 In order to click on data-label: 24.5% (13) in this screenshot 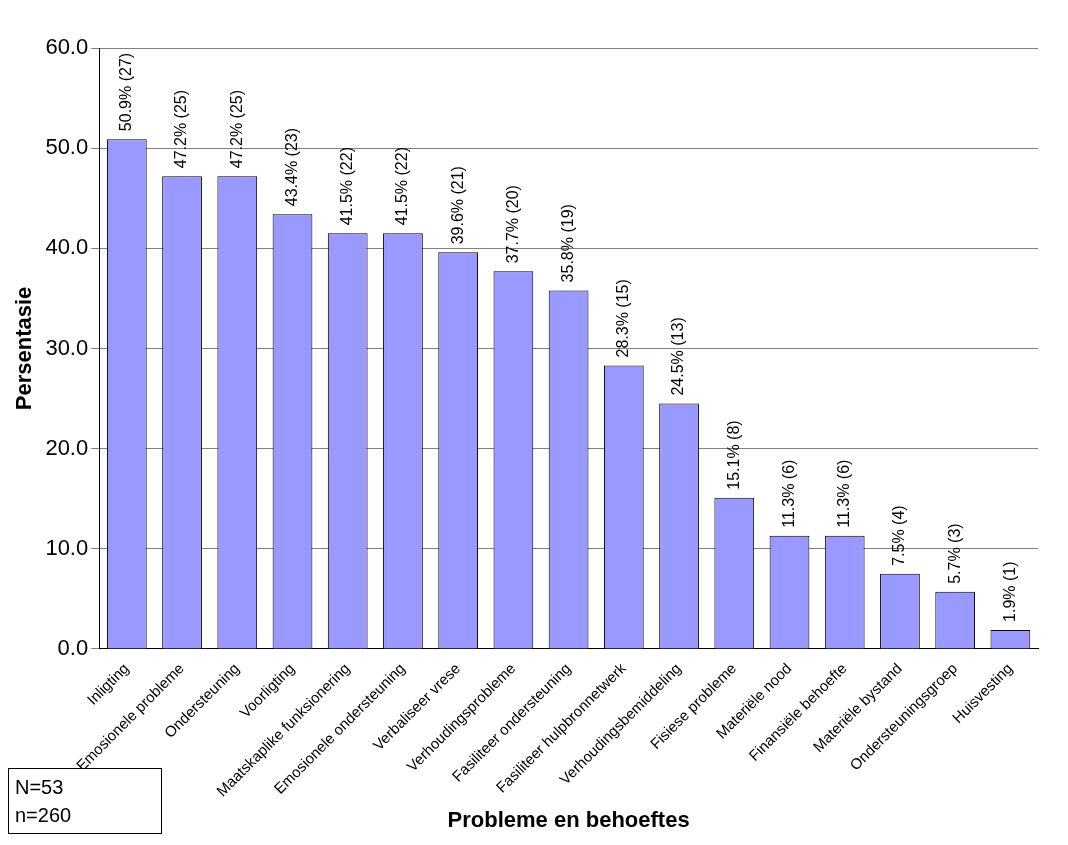, I will do `click(678, 356)`.